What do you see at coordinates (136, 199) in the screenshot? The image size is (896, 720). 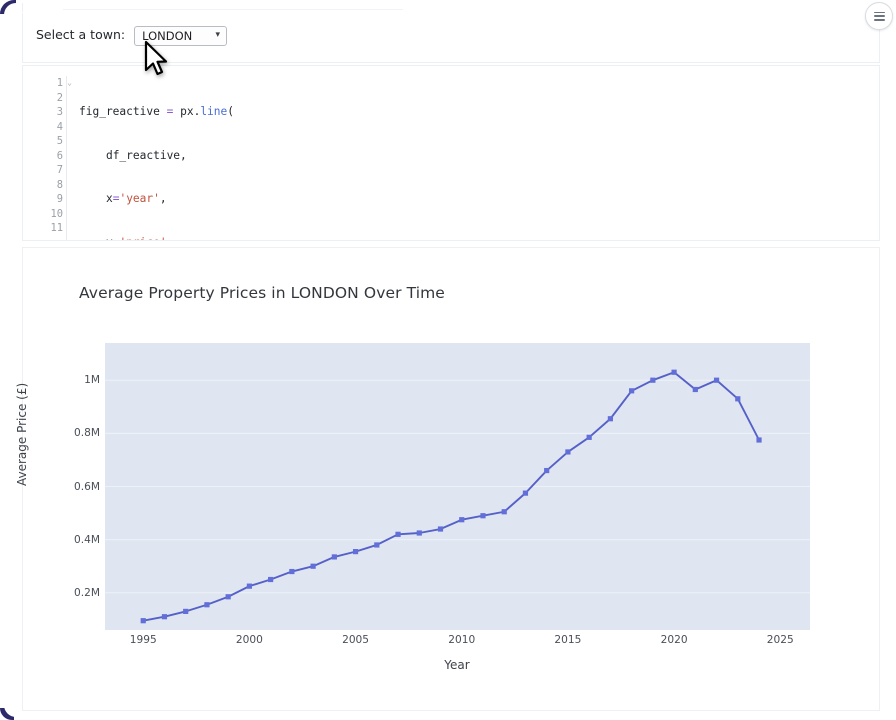 I see `code-line: x='year',` at bounding box center [136, 199].